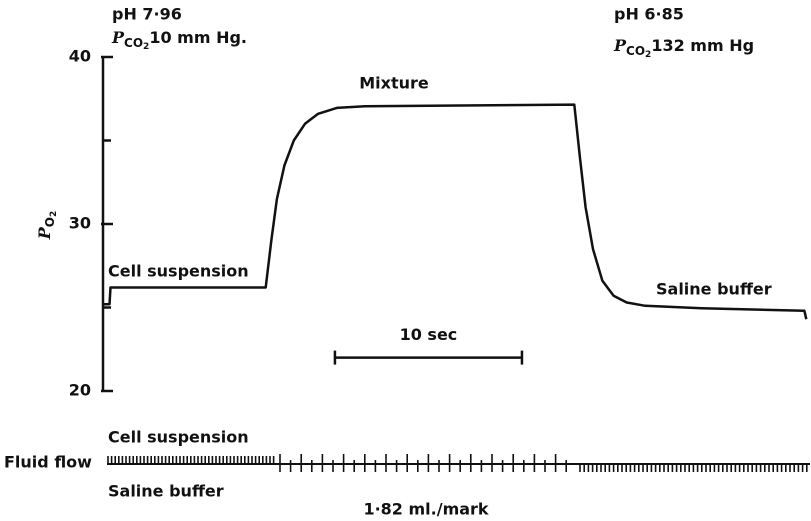  I want to click on left-ph: pH 7·96, so click(147, 14).